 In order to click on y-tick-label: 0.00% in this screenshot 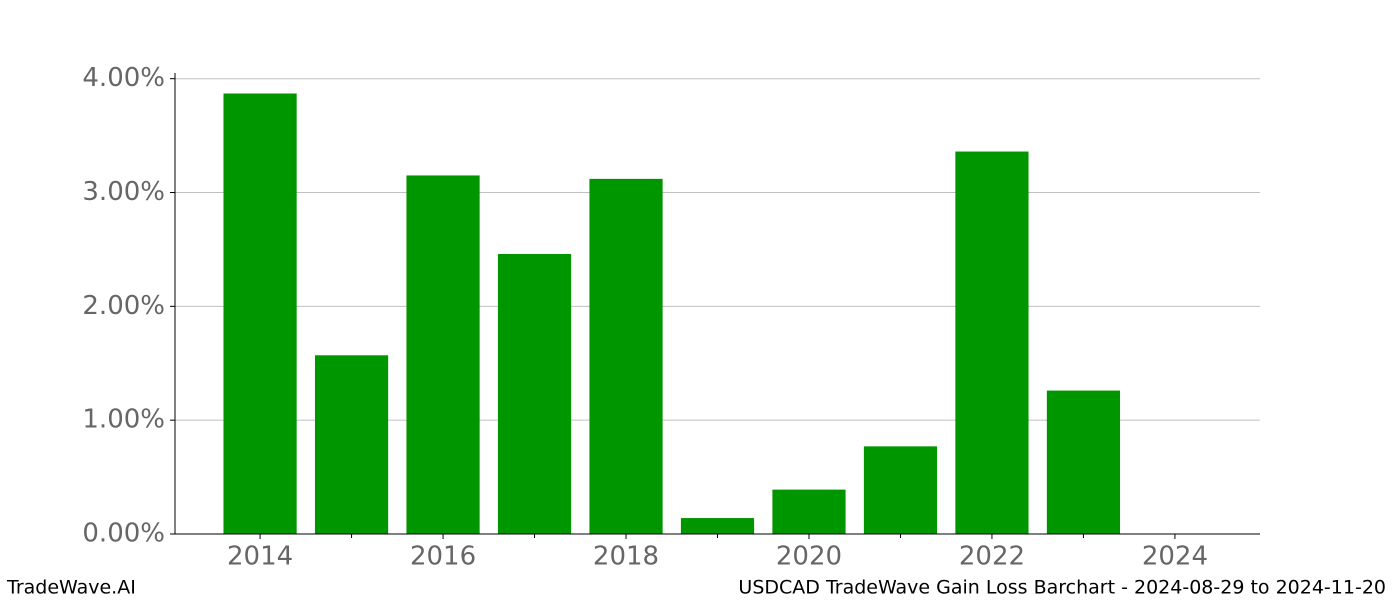, I will do `click(123, 534)`.